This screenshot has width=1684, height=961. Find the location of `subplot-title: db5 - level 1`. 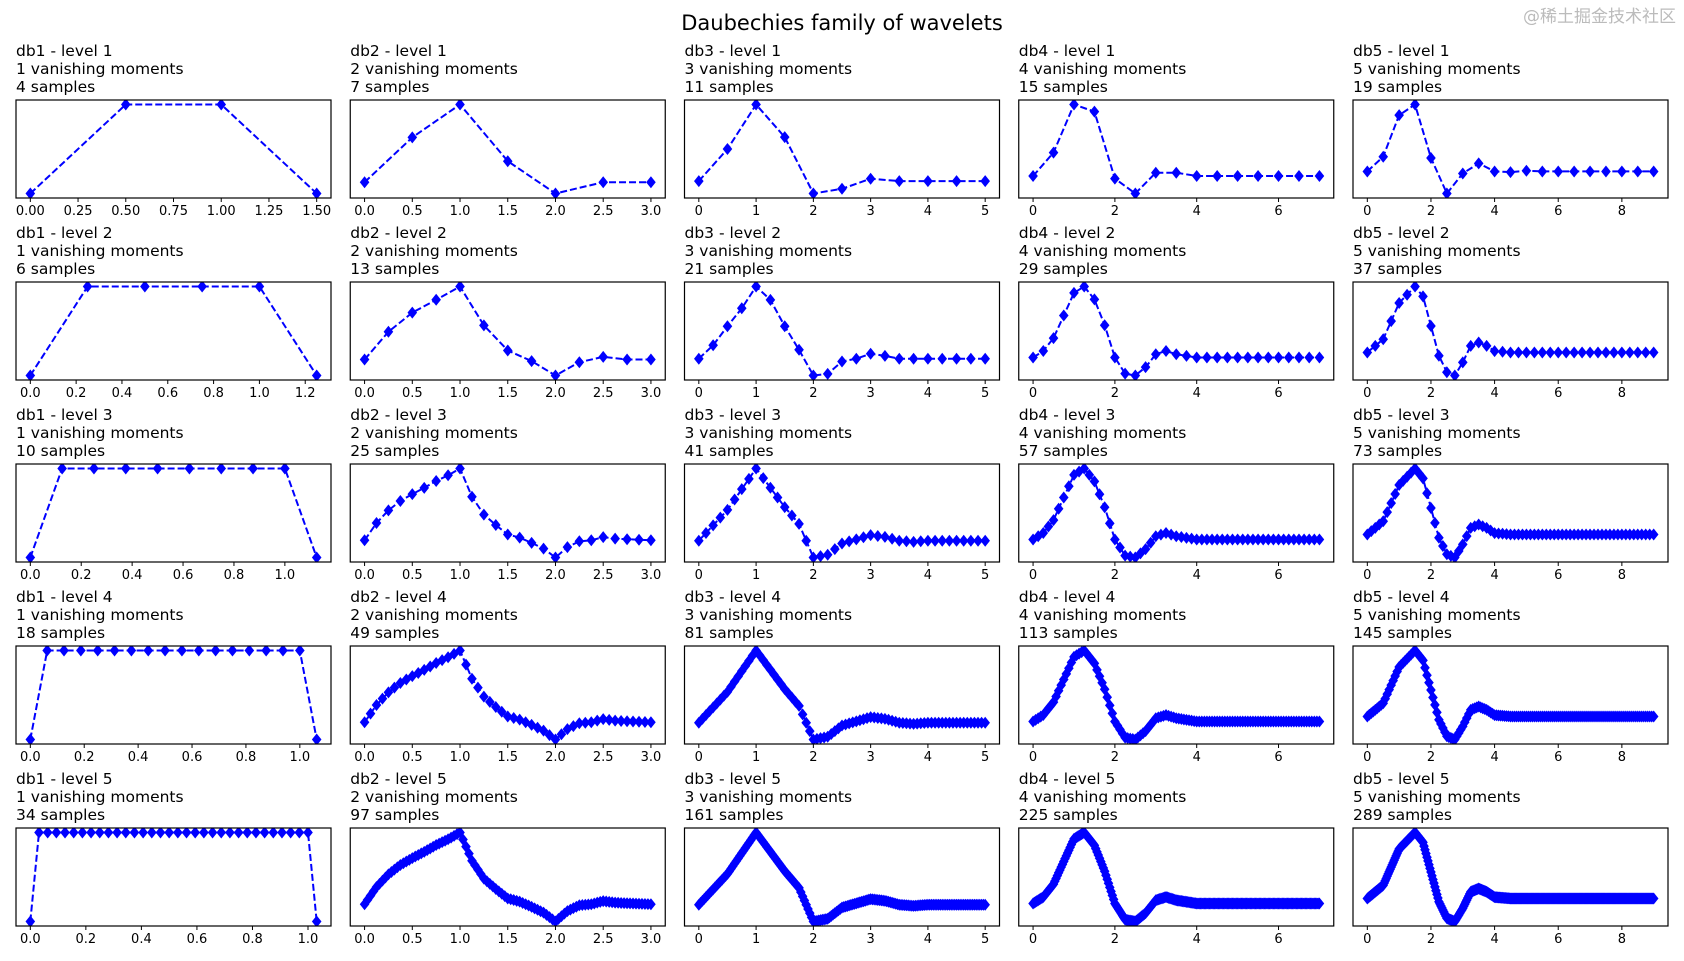

subplot-title: db5 - level 1 is located at coordinates (1401, 51).